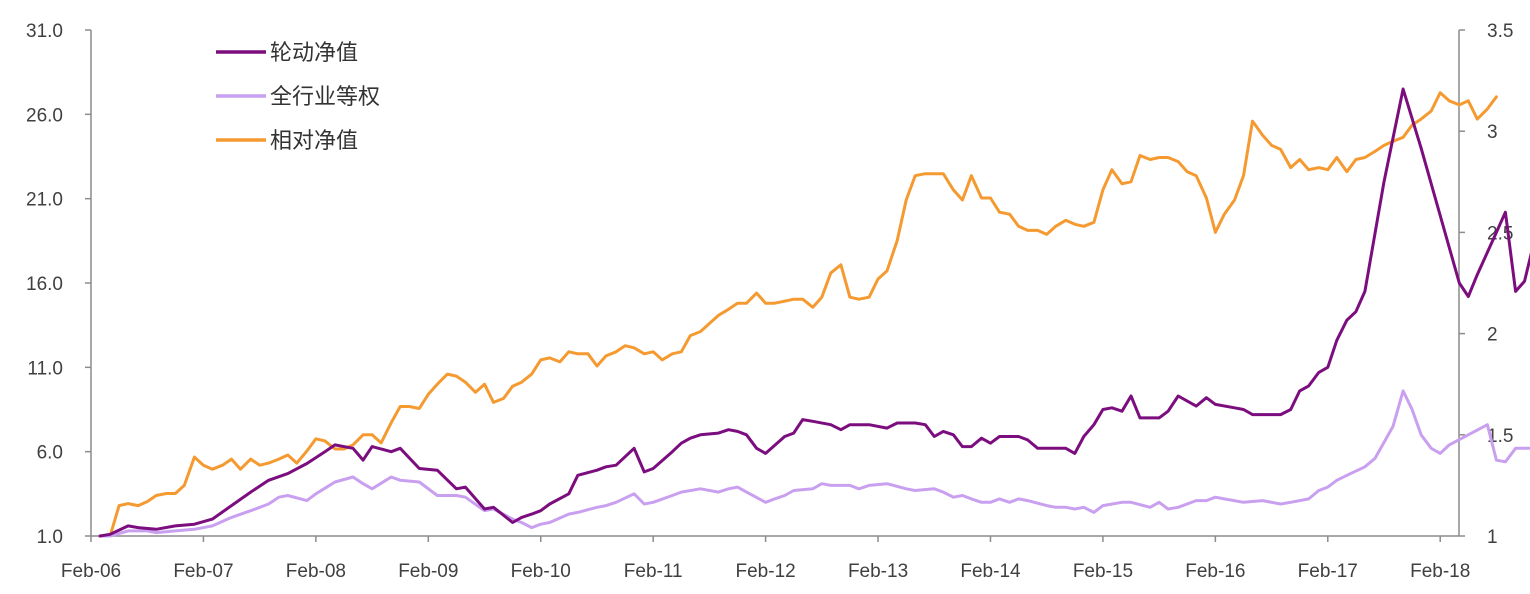 The image size is (1530, 594). I want to click on left-tick-label: 21.0, so click(44, 200).